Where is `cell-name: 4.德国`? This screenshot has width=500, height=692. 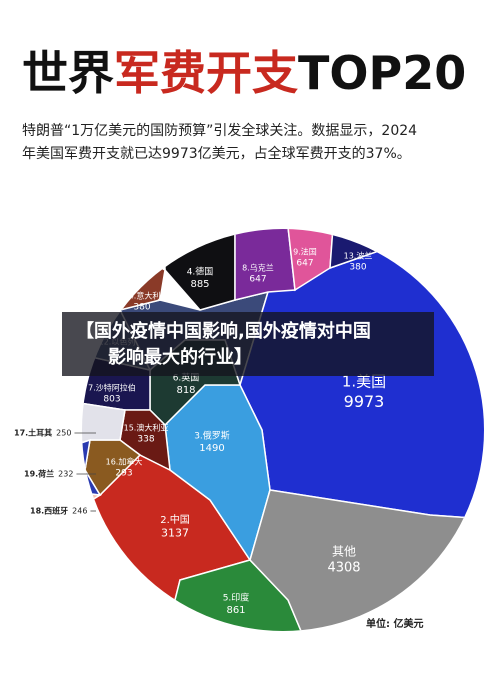
cell-name: 4.德国 is located at coordinates (200, 272).